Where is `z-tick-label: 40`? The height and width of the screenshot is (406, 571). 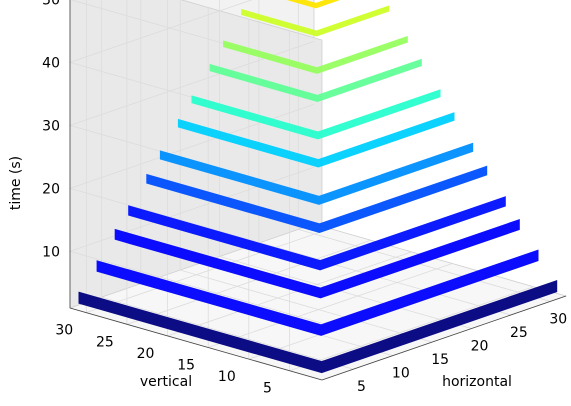 z-tick-label: 40 is located at coordinates (51, 63).